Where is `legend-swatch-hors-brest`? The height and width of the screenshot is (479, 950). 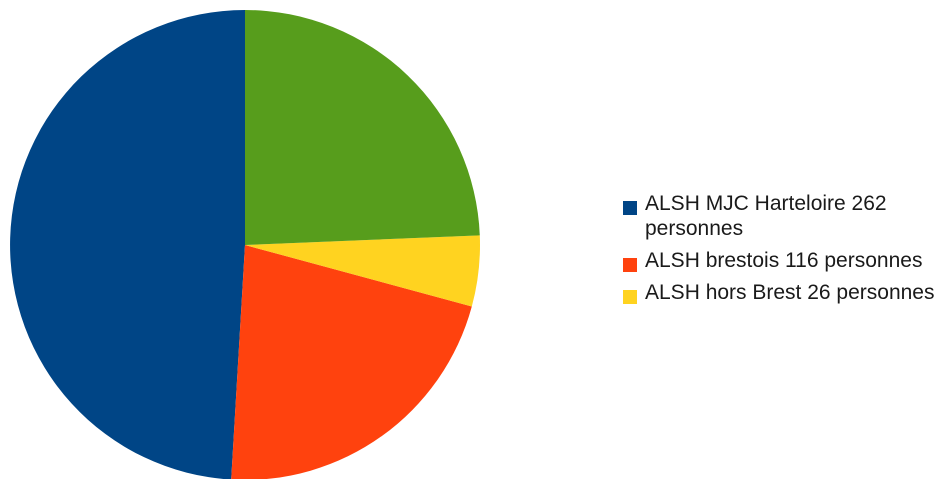
legend-swatch-hors-brest is located at coordinates (630, 297).